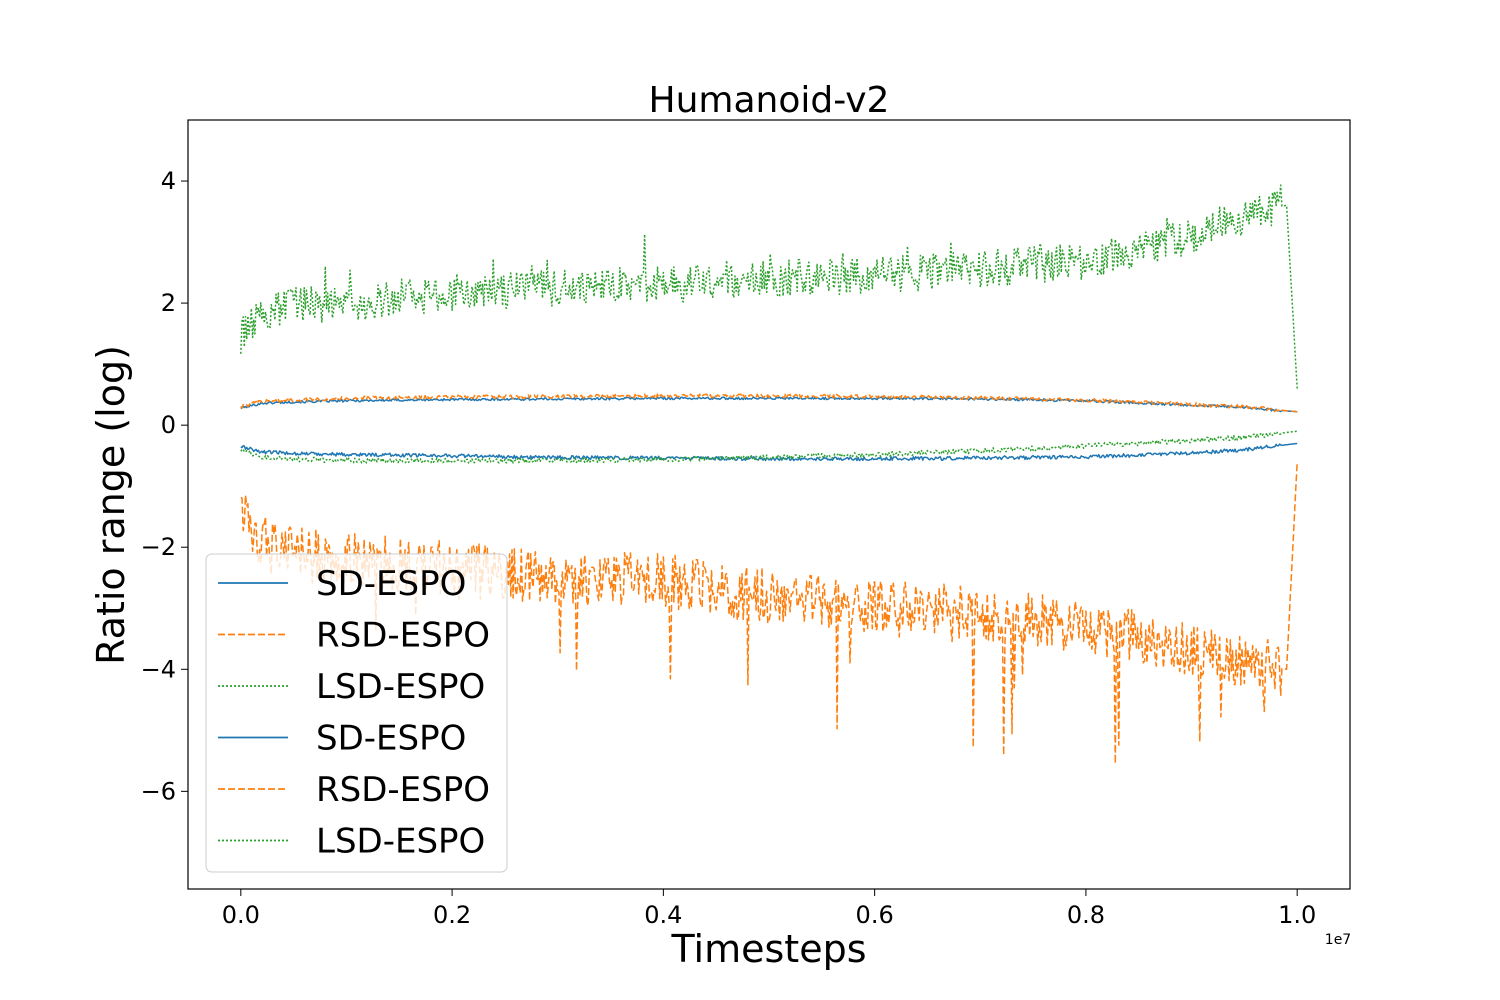 This screenshot has height=1000, width=1500. Describe the element at coordinates (158, 791) in the screenshot. I see `y-tick-label: −6` at that location.